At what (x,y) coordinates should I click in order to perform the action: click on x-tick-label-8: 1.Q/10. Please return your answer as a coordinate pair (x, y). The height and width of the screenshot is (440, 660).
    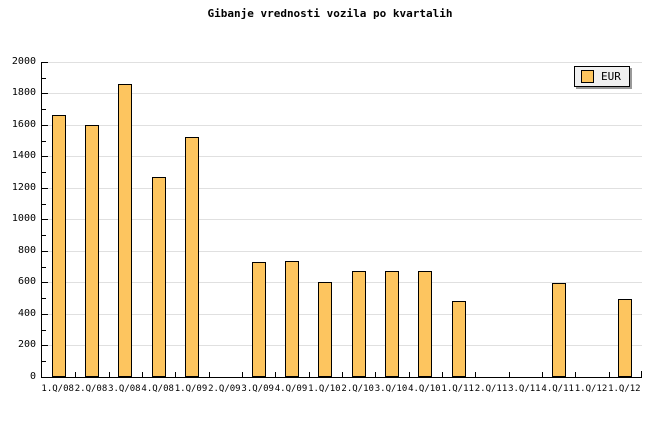
    Looking at the image, I should click on (324, 389).